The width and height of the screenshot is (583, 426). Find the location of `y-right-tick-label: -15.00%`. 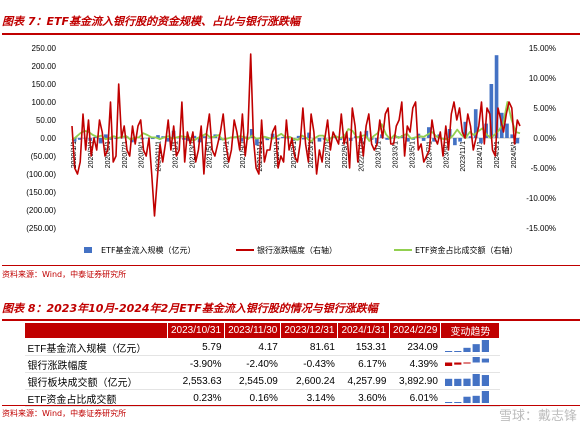

y-right-tick-label: -15.00% is located at coordinates (541, 228).